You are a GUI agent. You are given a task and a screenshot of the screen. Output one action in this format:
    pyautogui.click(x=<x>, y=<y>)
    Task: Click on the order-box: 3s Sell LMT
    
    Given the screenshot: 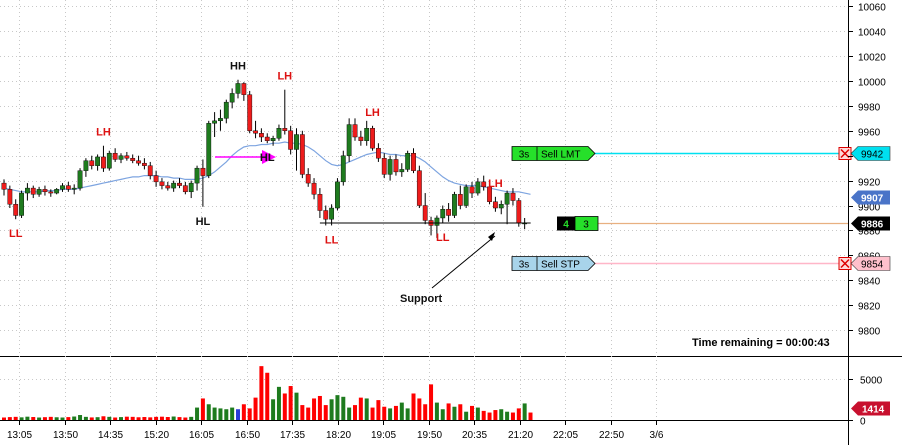 What is the action you would take?
    pyautogui.click(x=553, y=153)
    